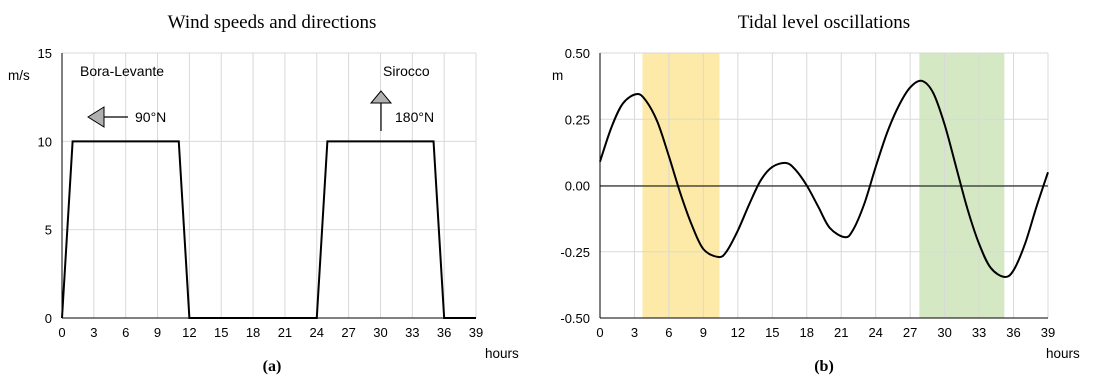 The width and height of the screenshot is (1093, 378). I want to click on y-tick-label: -0.50, so click(575, 318).